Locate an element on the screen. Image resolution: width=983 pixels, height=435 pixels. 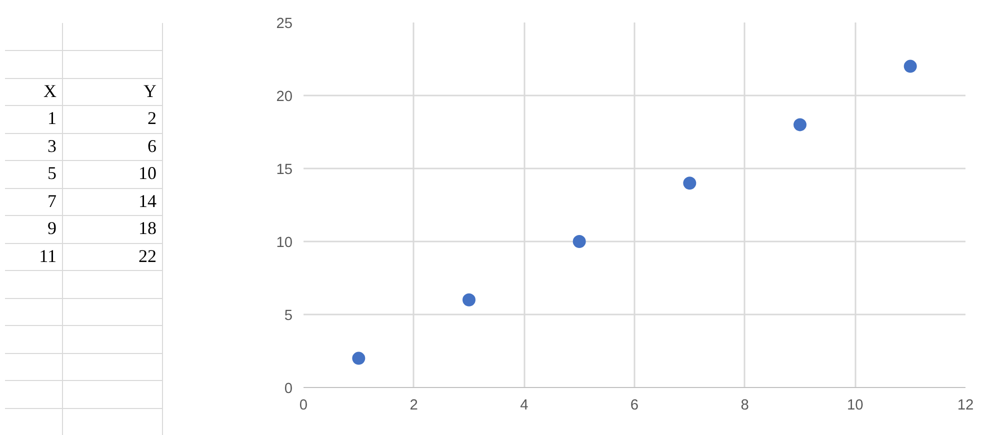
text: Y is located at coordinates (112, 92).